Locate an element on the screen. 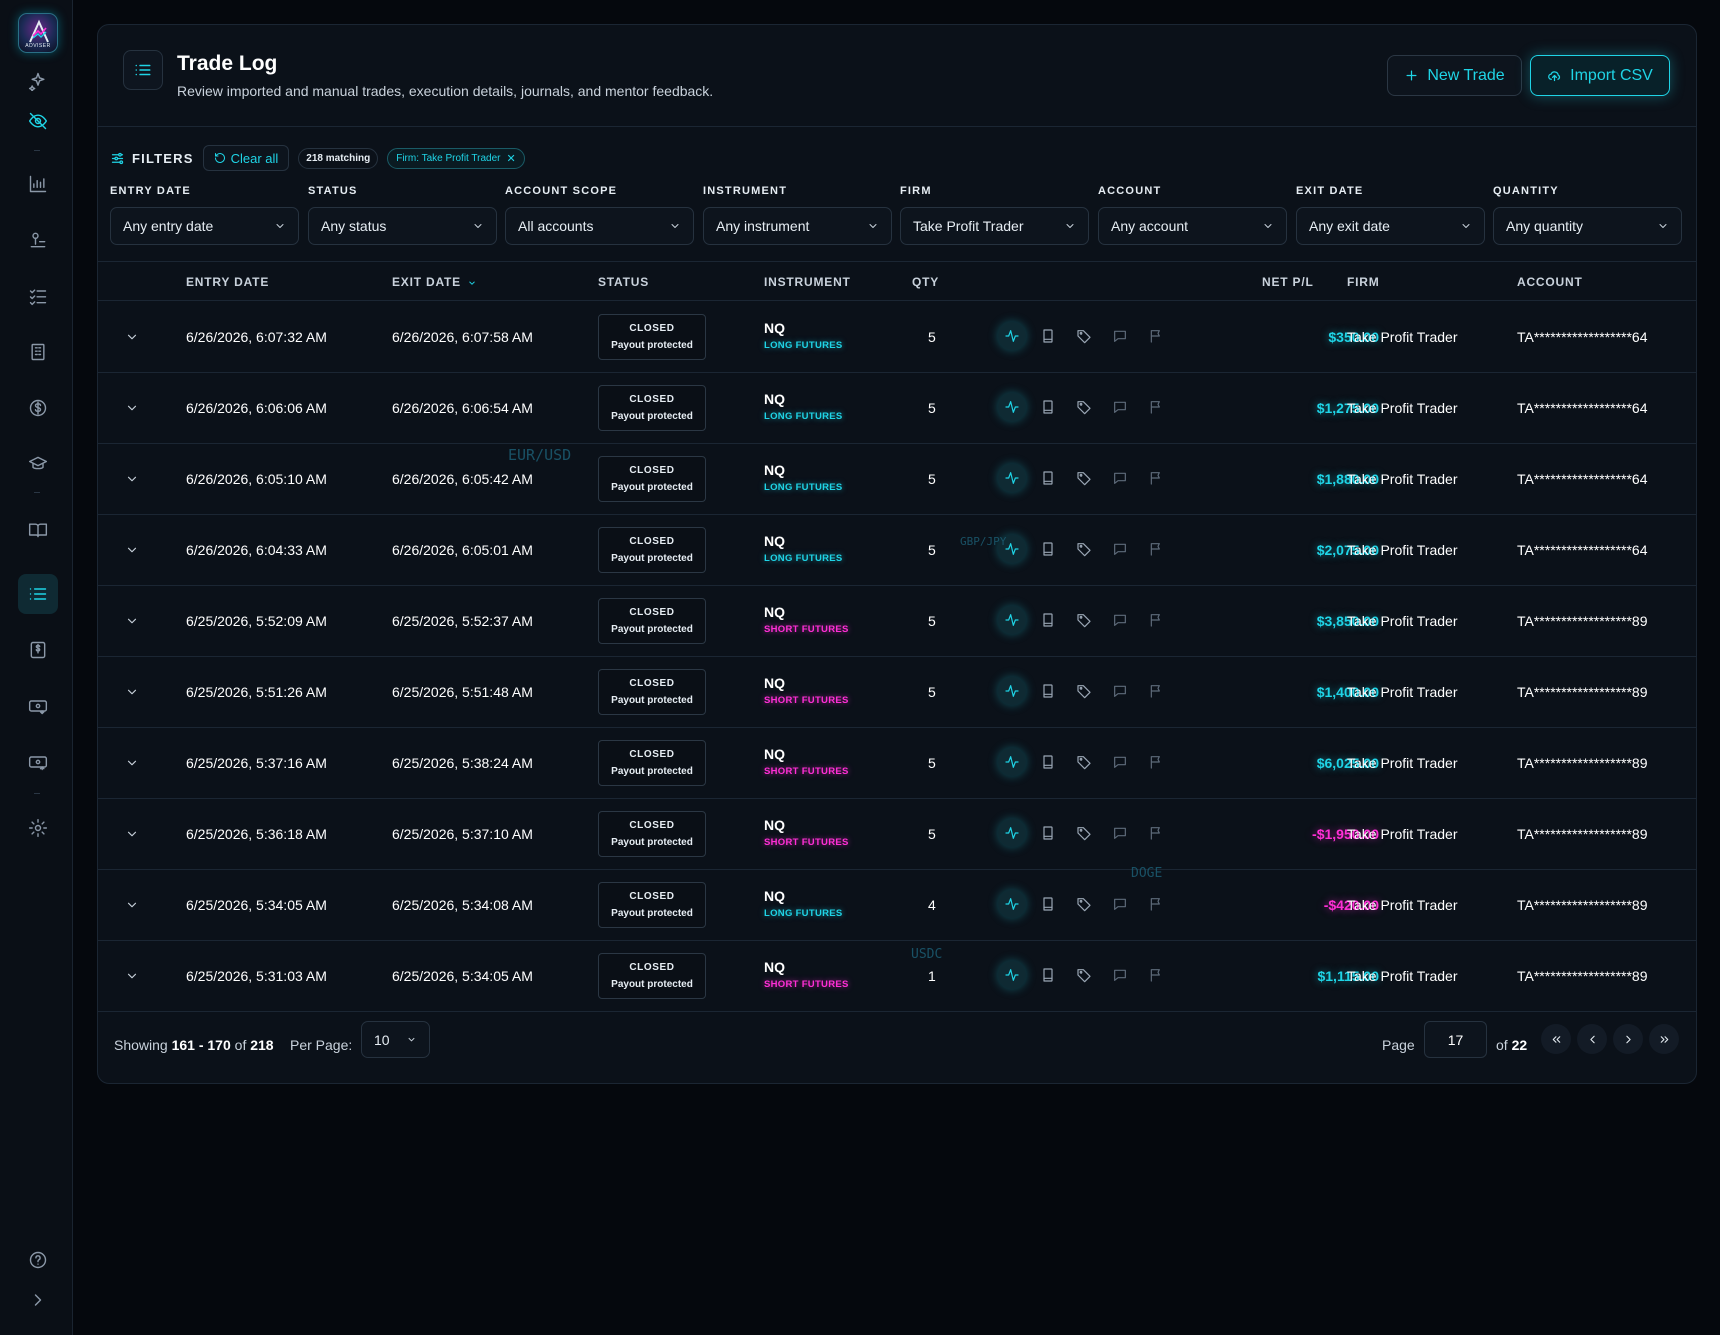  app-logo: ADVISER is located at coordinates (38, 33).